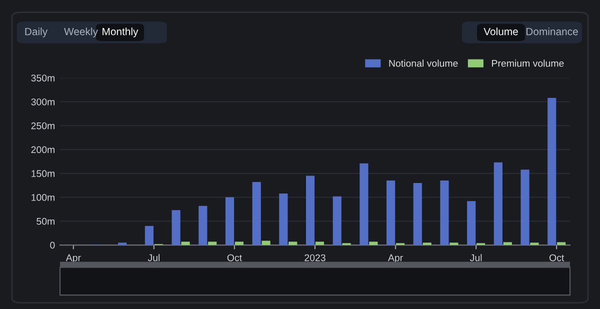 The width and height of the screenshot is (600, 309). Describe the element at coordinates (42, 126) in the screenshot. I see `y-tick-label: 250m` at that location.